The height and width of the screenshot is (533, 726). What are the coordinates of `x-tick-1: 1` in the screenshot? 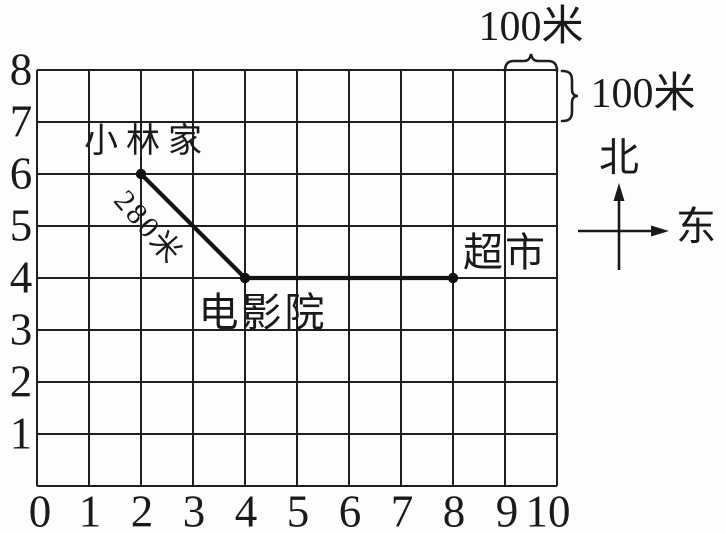 It's located at (90, 509).